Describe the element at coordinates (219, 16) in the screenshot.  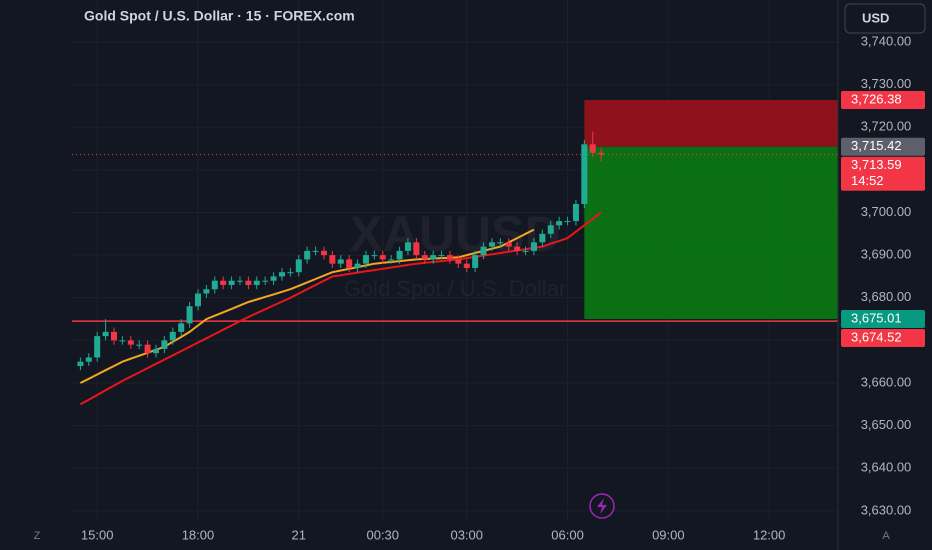
I see `chart-title: Gold Spot / U.S. Dollar · 15 · FOREX.com` at that location.